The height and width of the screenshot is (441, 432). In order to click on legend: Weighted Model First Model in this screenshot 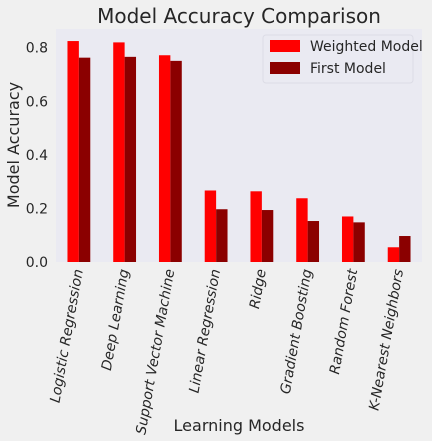, I will do `click(342, 59)`.